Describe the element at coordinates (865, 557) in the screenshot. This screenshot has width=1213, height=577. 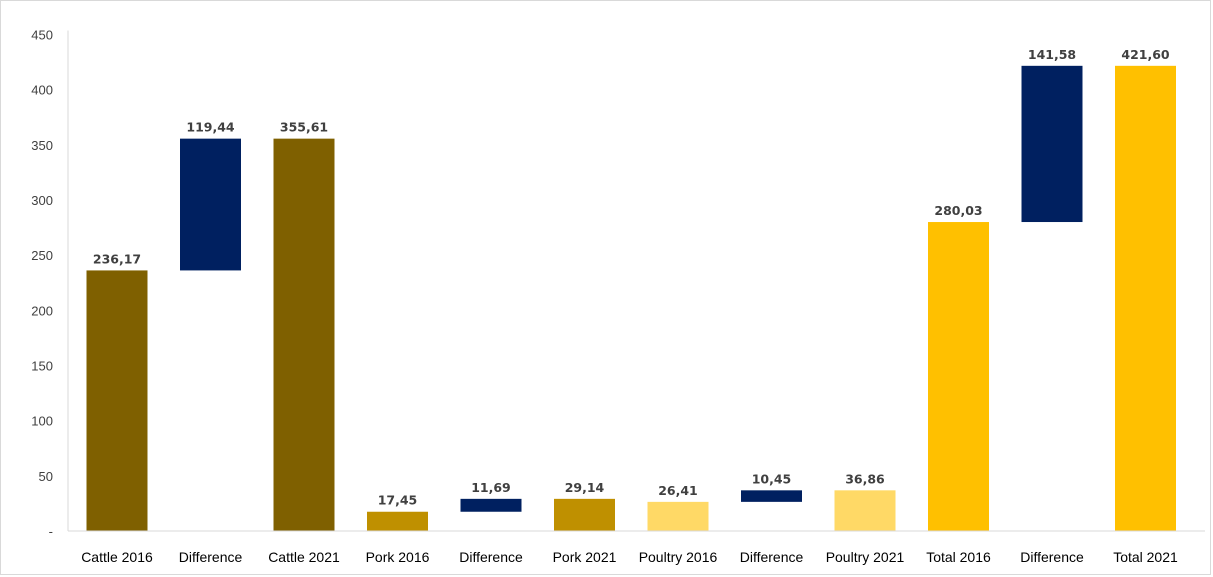
I see `category-label-9: Poultry 2021` at that location.